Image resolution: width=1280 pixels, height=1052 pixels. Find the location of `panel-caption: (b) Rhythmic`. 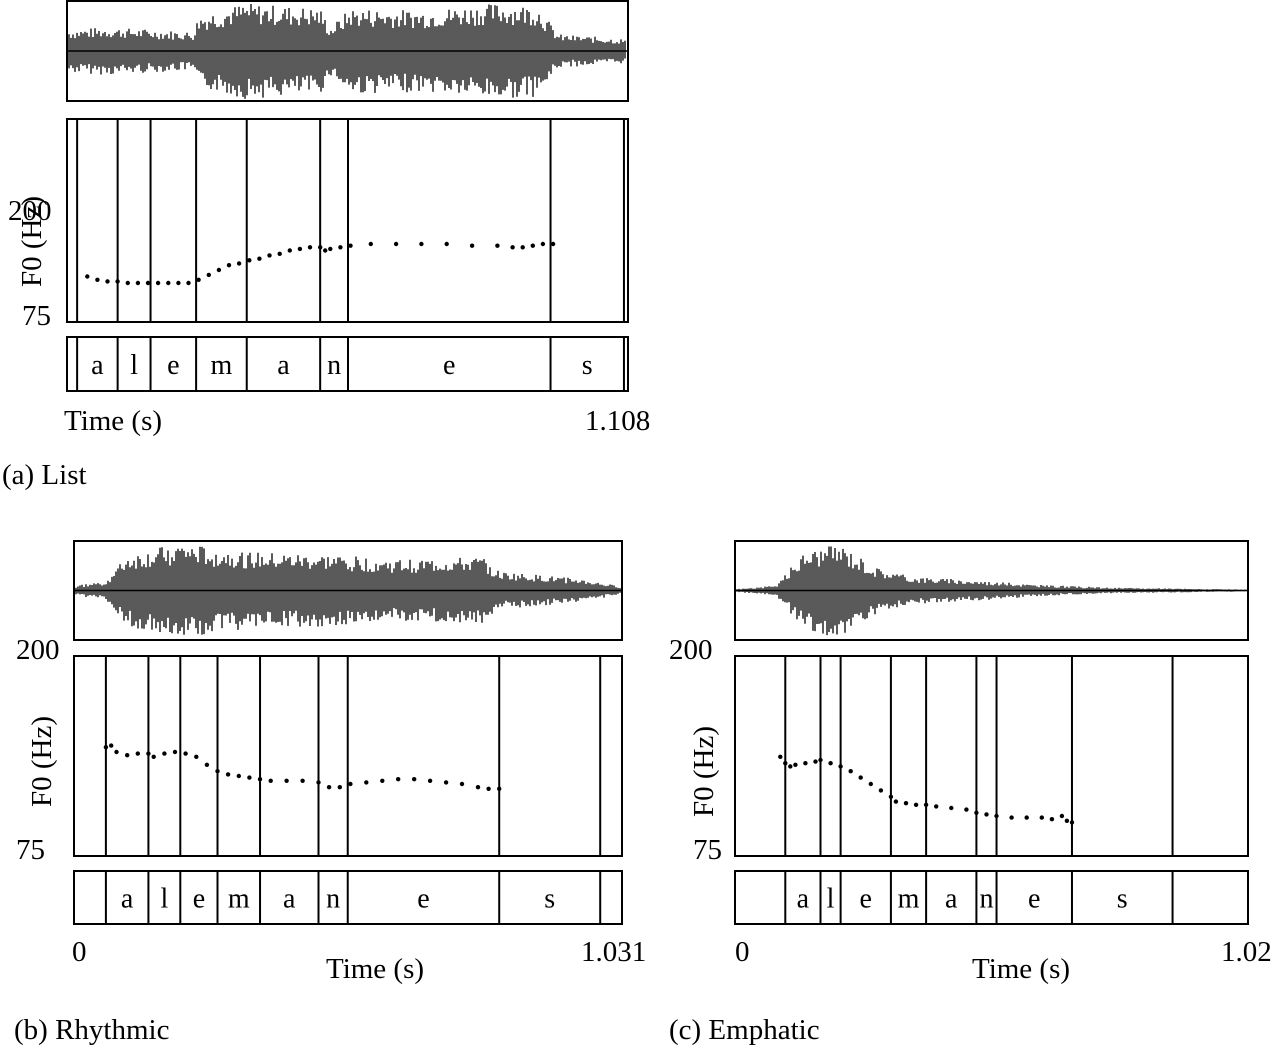

panel-caption: (b) Rhythmic is located at coordinates (92, 1030).